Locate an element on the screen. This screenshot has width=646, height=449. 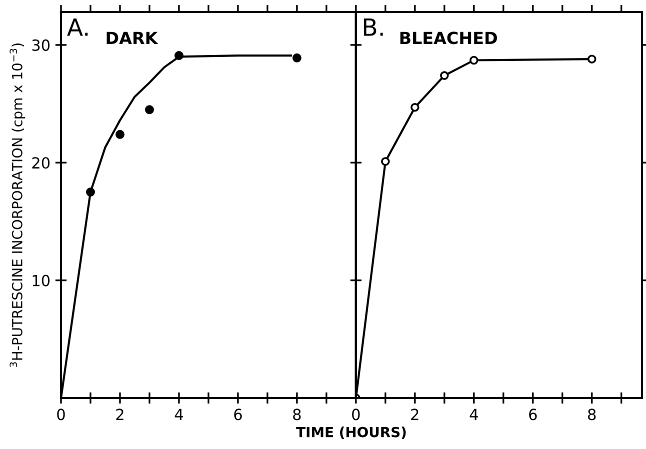
annotation: B. is located at coordinates (373, 27).